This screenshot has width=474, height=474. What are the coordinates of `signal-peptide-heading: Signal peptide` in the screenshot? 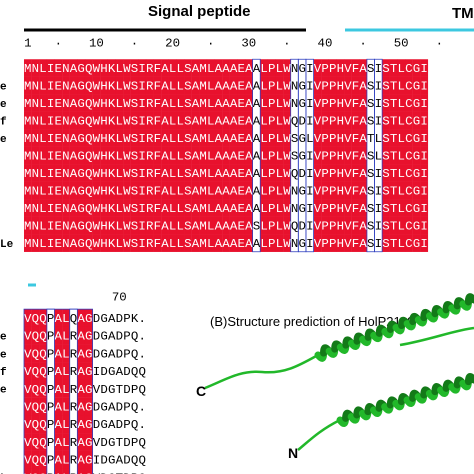 It's located at (199, 11).